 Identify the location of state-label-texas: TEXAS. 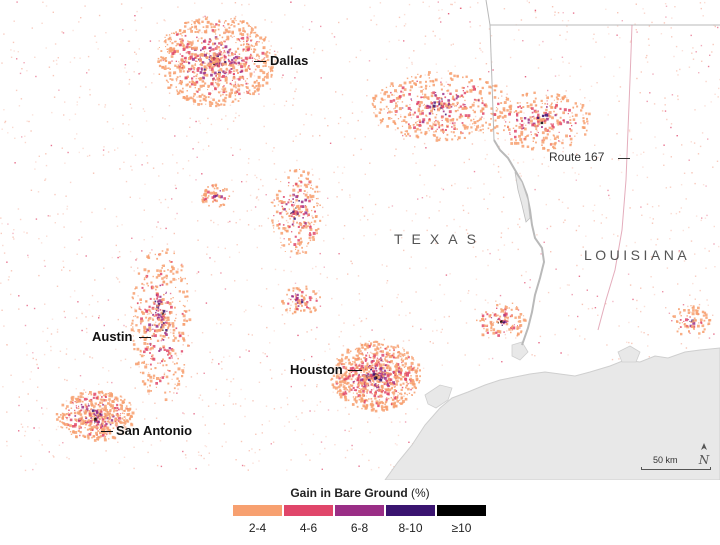
(439, 239).